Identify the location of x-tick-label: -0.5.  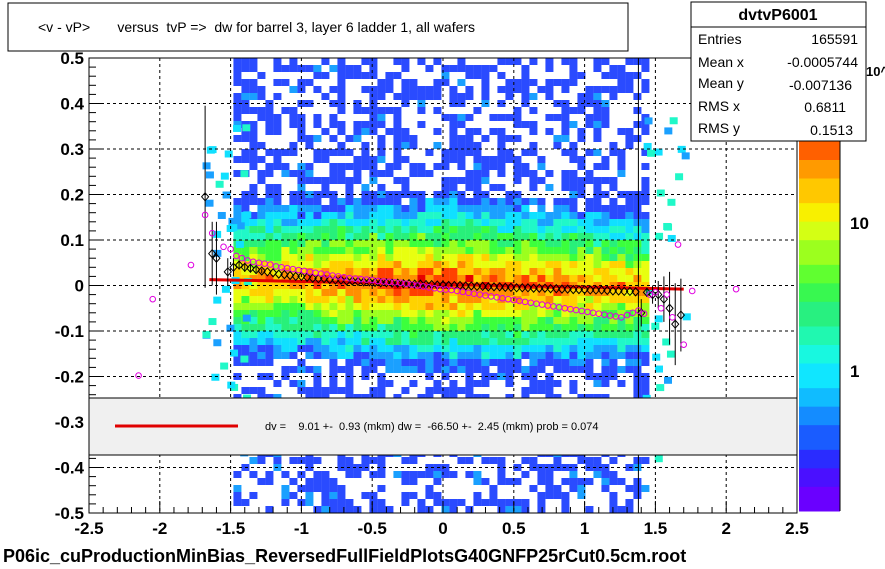
(372, 528).